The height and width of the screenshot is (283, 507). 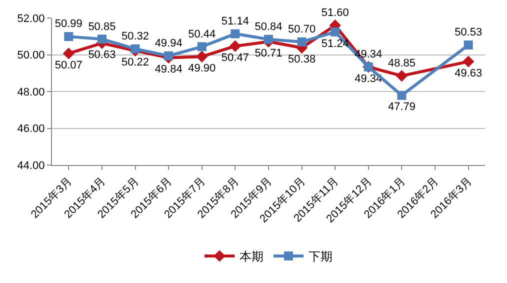 What do you see at coordinates (31, 166) in the screenshot?
I see `y-tick-label: 44.00` at bounding box center [31, 166].